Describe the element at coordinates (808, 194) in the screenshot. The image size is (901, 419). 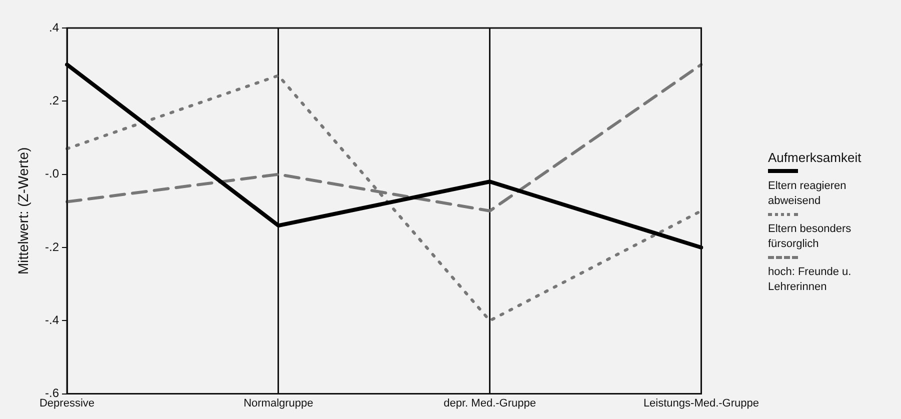
I see `legend-label: Eltern reagieren abweisend` at that location.